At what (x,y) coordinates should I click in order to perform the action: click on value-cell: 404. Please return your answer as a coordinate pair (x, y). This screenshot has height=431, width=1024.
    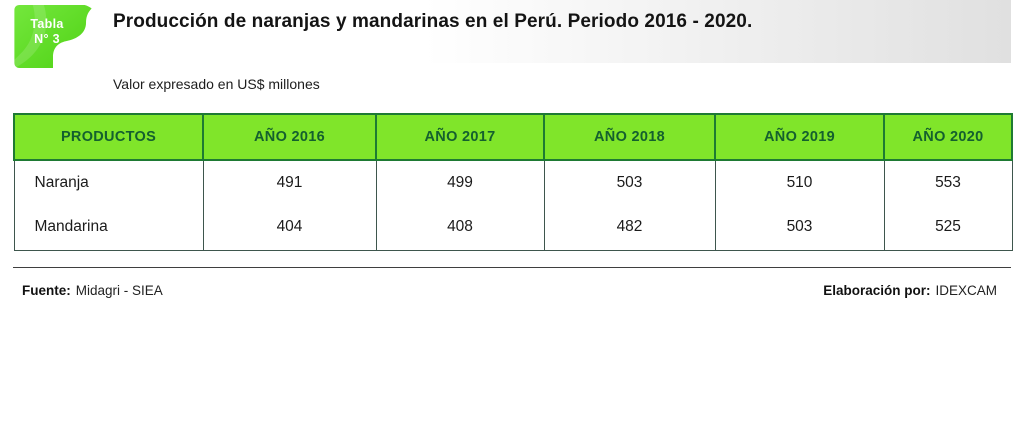
    Looking at the image, I should click on (289, 227).